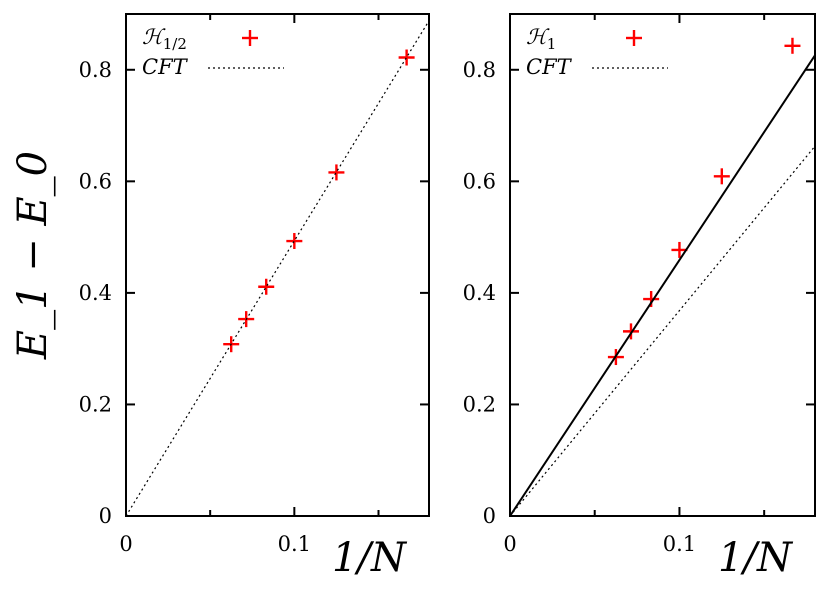  Describe the element at coordinates (175, 44) in the screenshot. I see `legend-label-sub: 1/2` at that location.